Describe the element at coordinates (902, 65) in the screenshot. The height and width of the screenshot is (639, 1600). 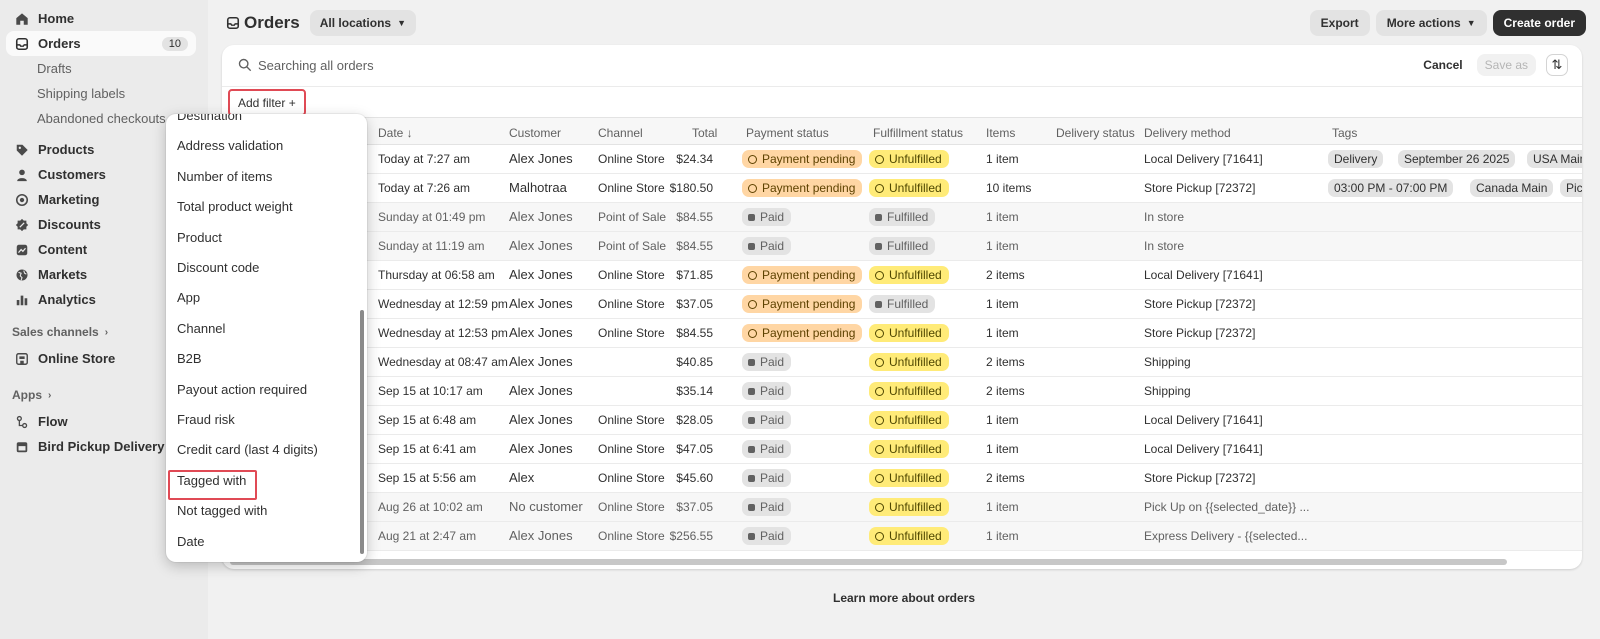
I see `search-bar: Searching all orders Cancel Save as ⇅` at that location.